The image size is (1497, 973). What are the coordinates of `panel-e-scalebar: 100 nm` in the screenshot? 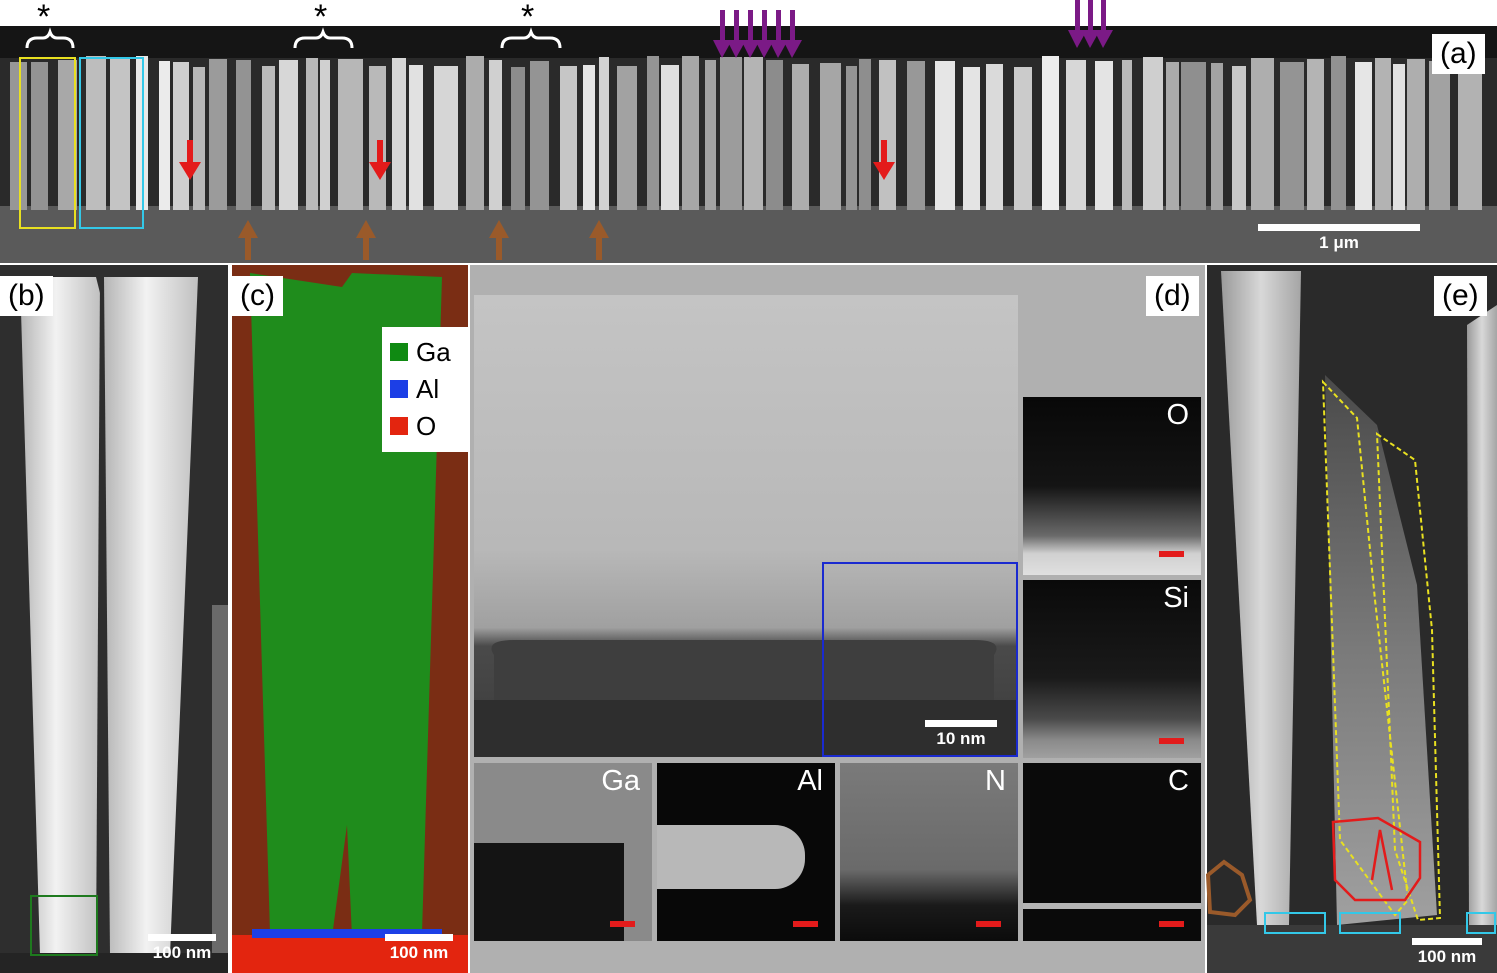 It's located at (1447, 952).